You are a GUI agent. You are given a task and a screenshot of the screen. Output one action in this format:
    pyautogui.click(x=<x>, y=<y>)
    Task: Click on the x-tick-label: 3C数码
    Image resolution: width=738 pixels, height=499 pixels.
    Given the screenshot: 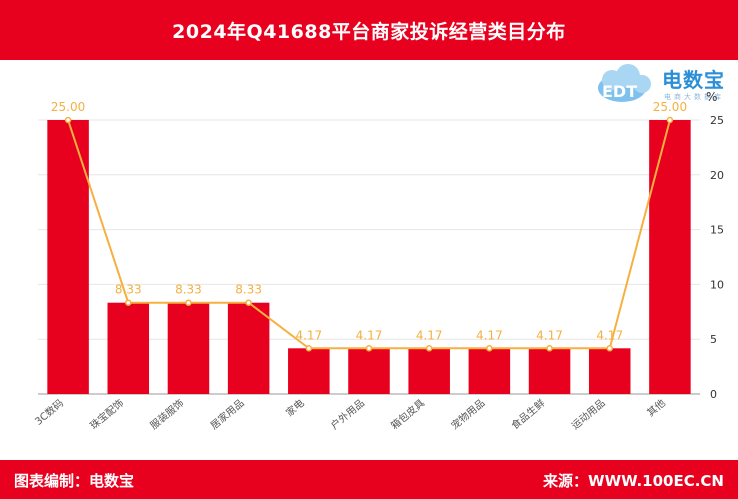 What is the action you would take?
    pyautogui.click(x=49, y=411)
    